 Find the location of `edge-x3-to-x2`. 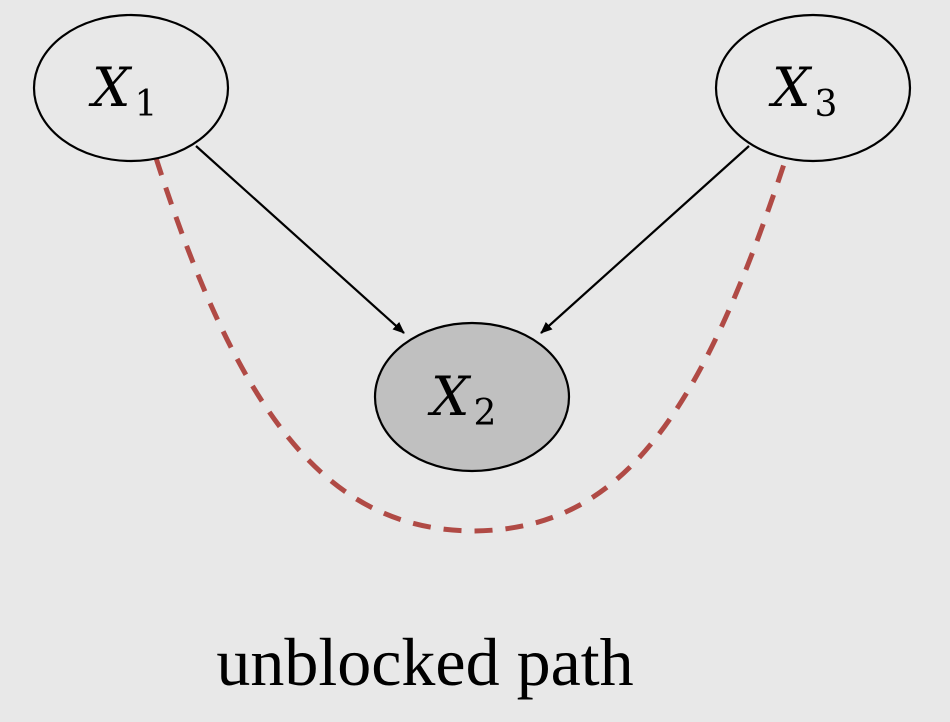

edge-x3-to-x2 is located at coordinates (645, 239).